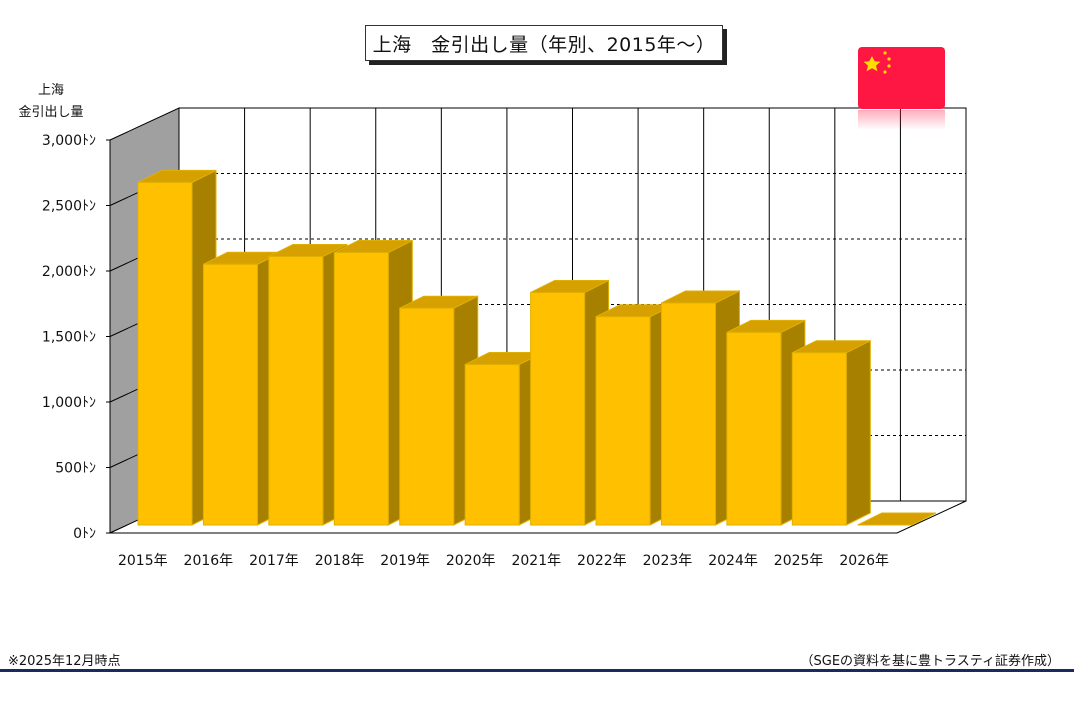 The height and width of the screenshot is (707, 1074). I want to click on x-tick-label: 2018年, so click(340, 561).